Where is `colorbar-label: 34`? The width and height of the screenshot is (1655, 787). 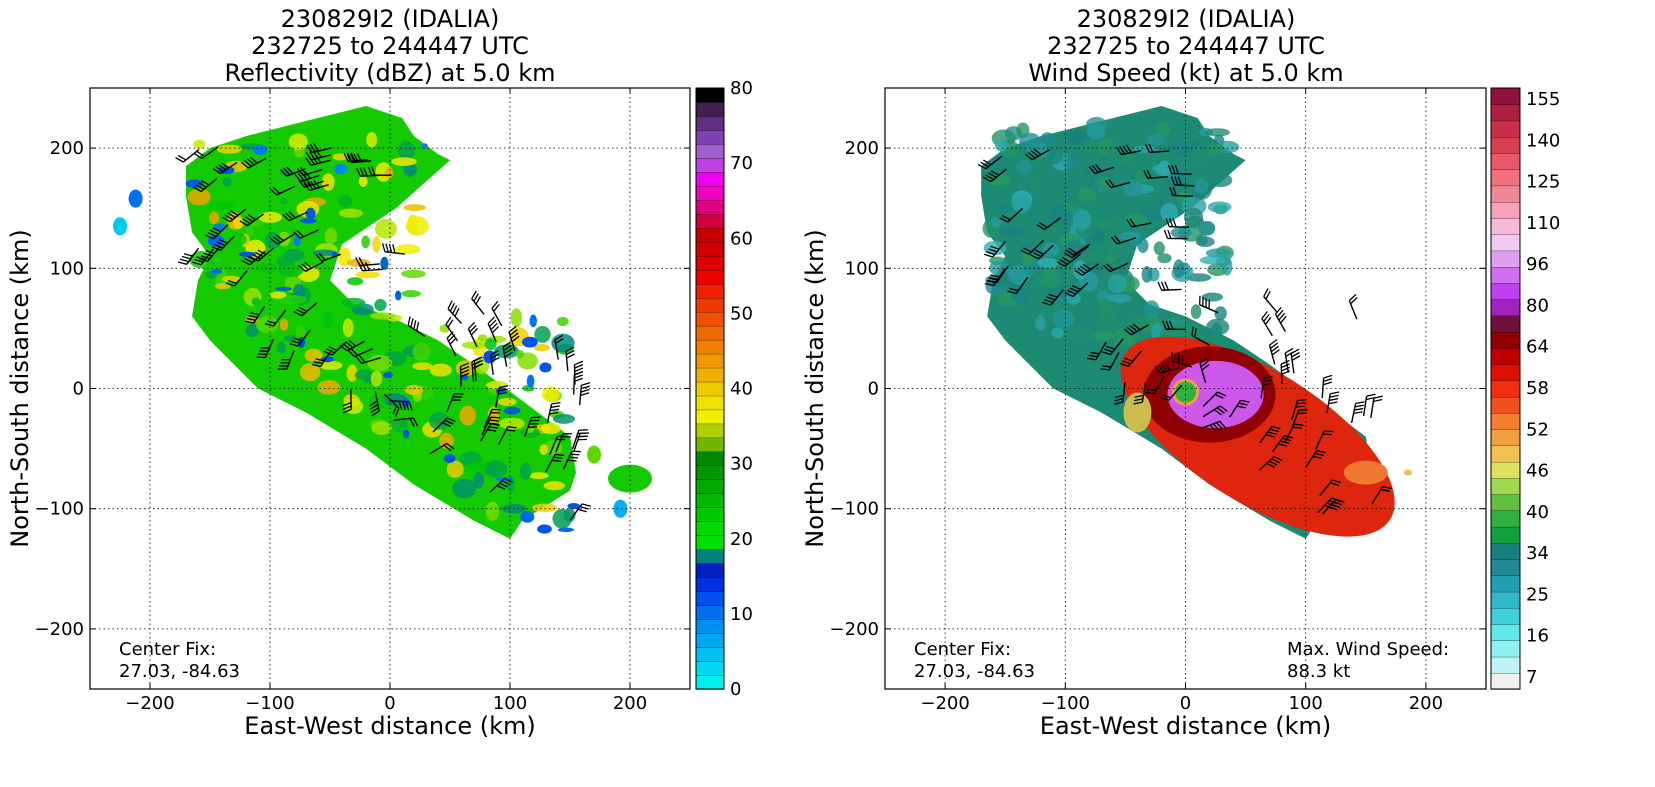 colorbar-label: 34 is located at coordinates (1537, 553).